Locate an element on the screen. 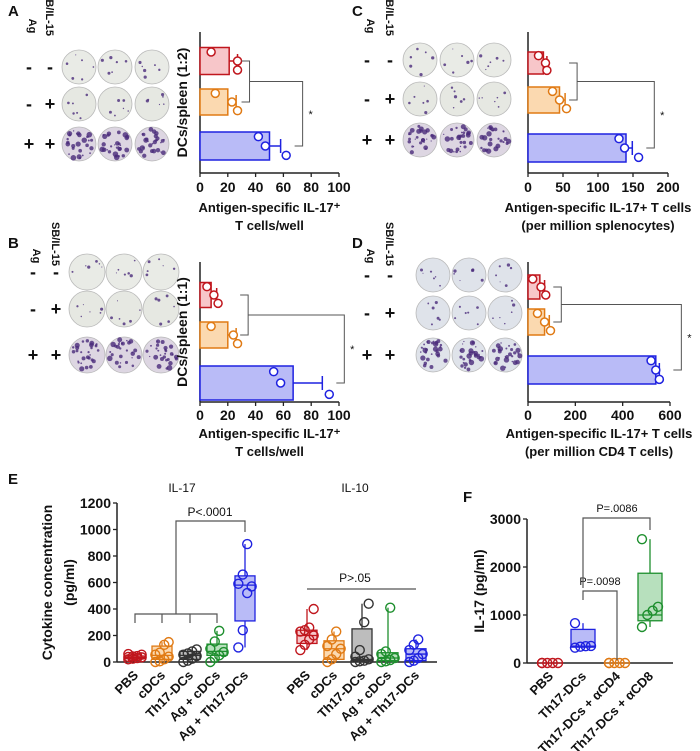 The height and width of the screenshot is (751, 700). y-tick-label: 1000 is located at coordinates (95, 530).